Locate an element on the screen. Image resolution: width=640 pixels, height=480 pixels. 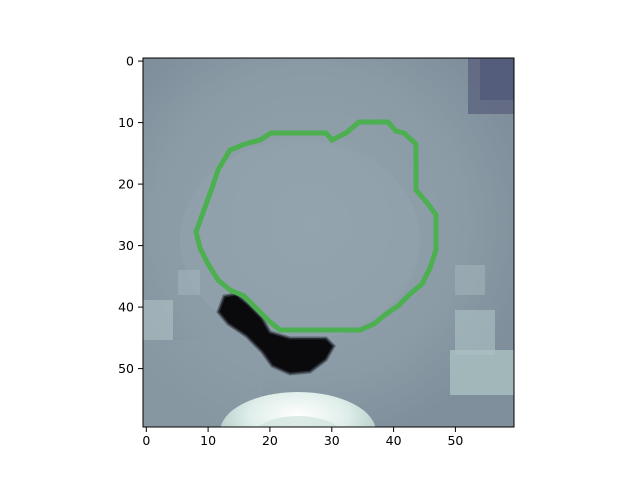
x-tick-label: 20 is located at coordinates (270, 440).